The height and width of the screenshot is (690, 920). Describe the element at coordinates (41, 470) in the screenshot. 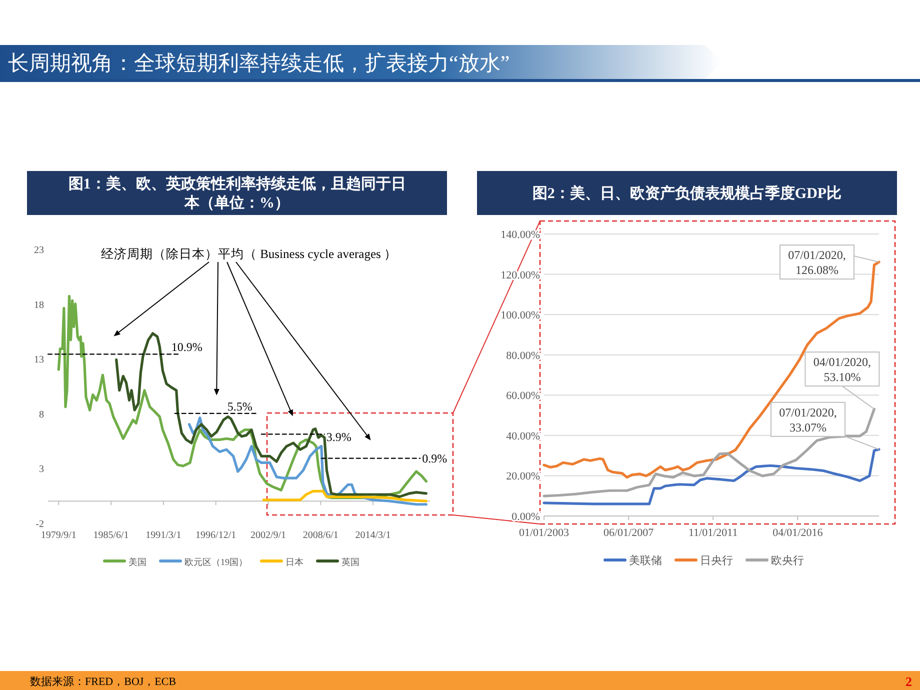

I see `y-tick-label: 3` at that location.